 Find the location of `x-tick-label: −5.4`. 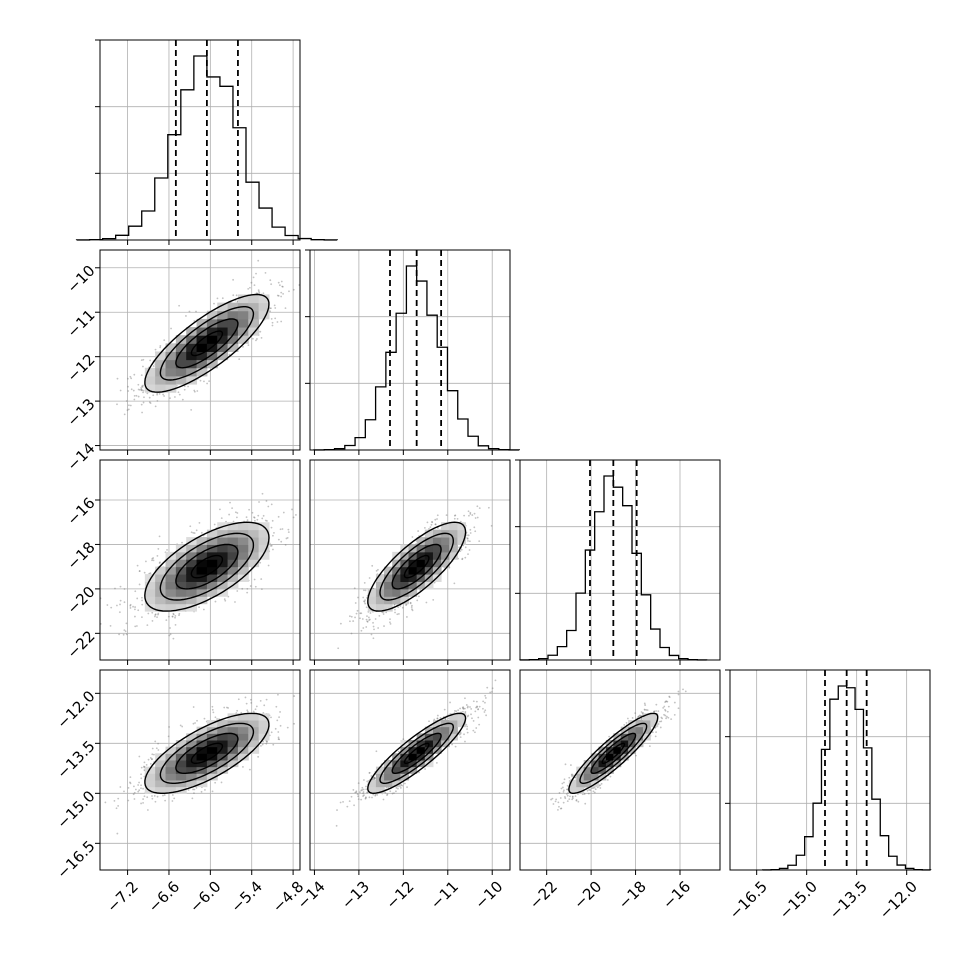

x-tick-label: −5.4 is located at coordinates (246, 897).